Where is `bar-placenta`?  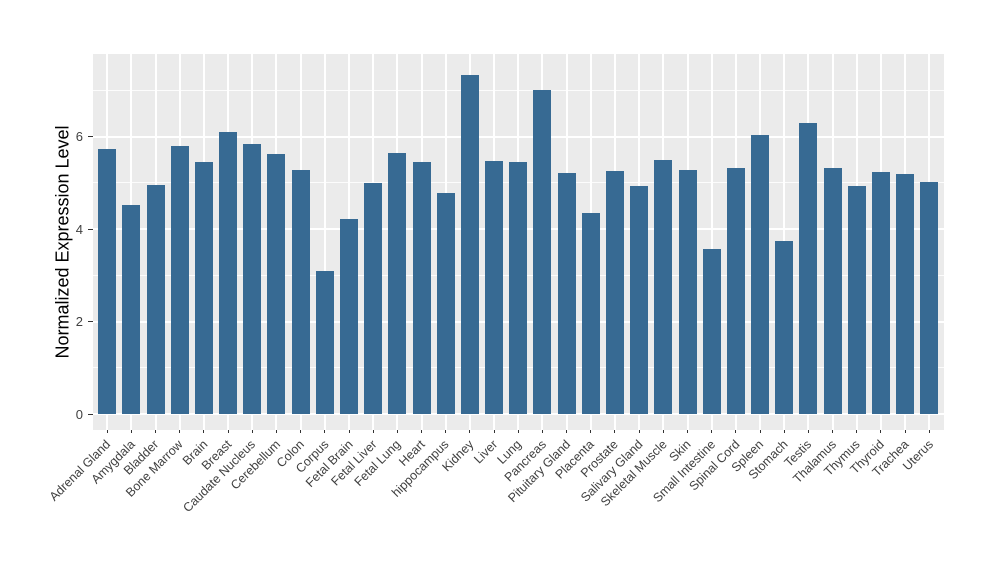 bar-placenta is located at coordinates (590, 313).